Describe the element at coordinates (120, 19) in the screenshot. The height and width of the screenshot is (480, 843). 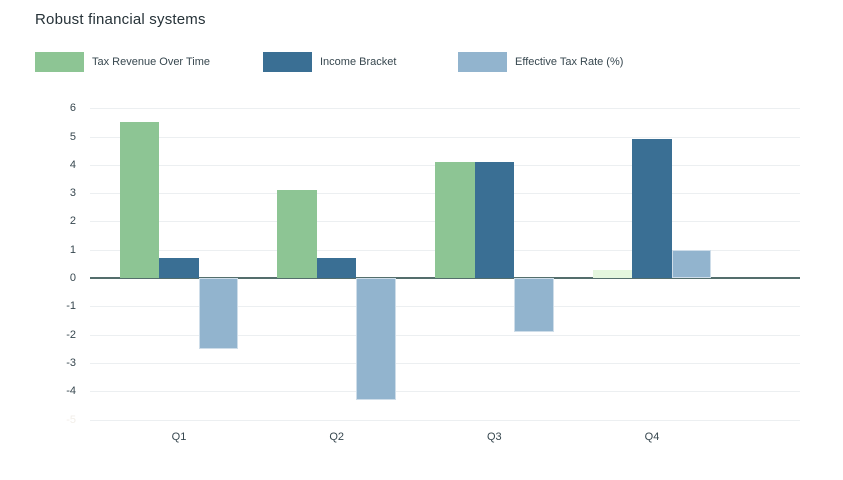
I see `chart-title: Robust financial systems` at that location.